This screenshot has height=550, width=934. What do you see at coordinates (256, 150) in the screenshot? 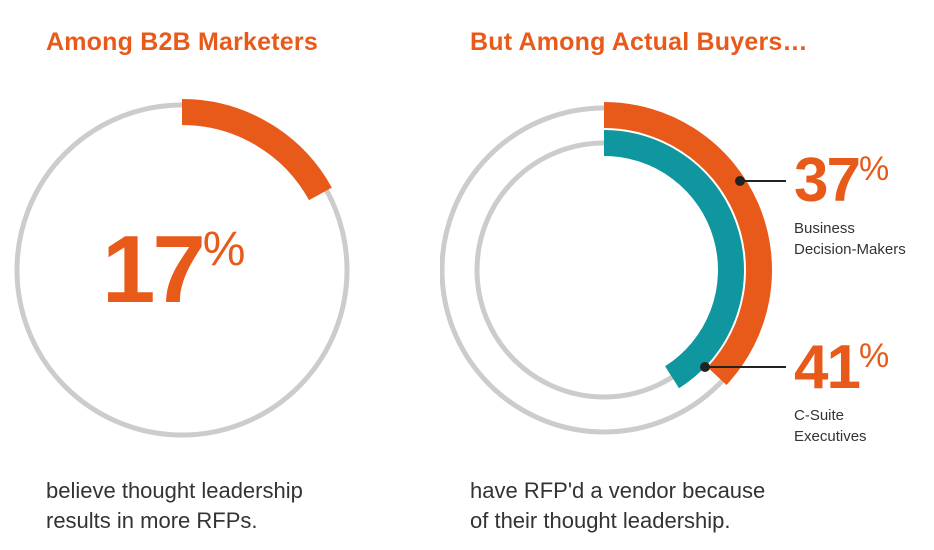
I see `ring-value-arc` at bounding box center [256, 150].